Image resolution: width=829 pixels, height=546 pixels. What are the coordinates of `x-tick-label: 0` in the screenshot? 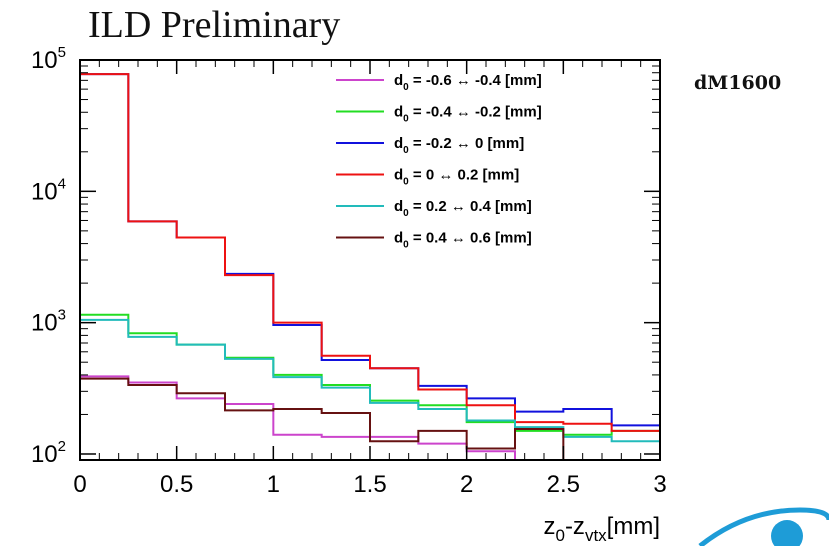 It's located at (79, 484).